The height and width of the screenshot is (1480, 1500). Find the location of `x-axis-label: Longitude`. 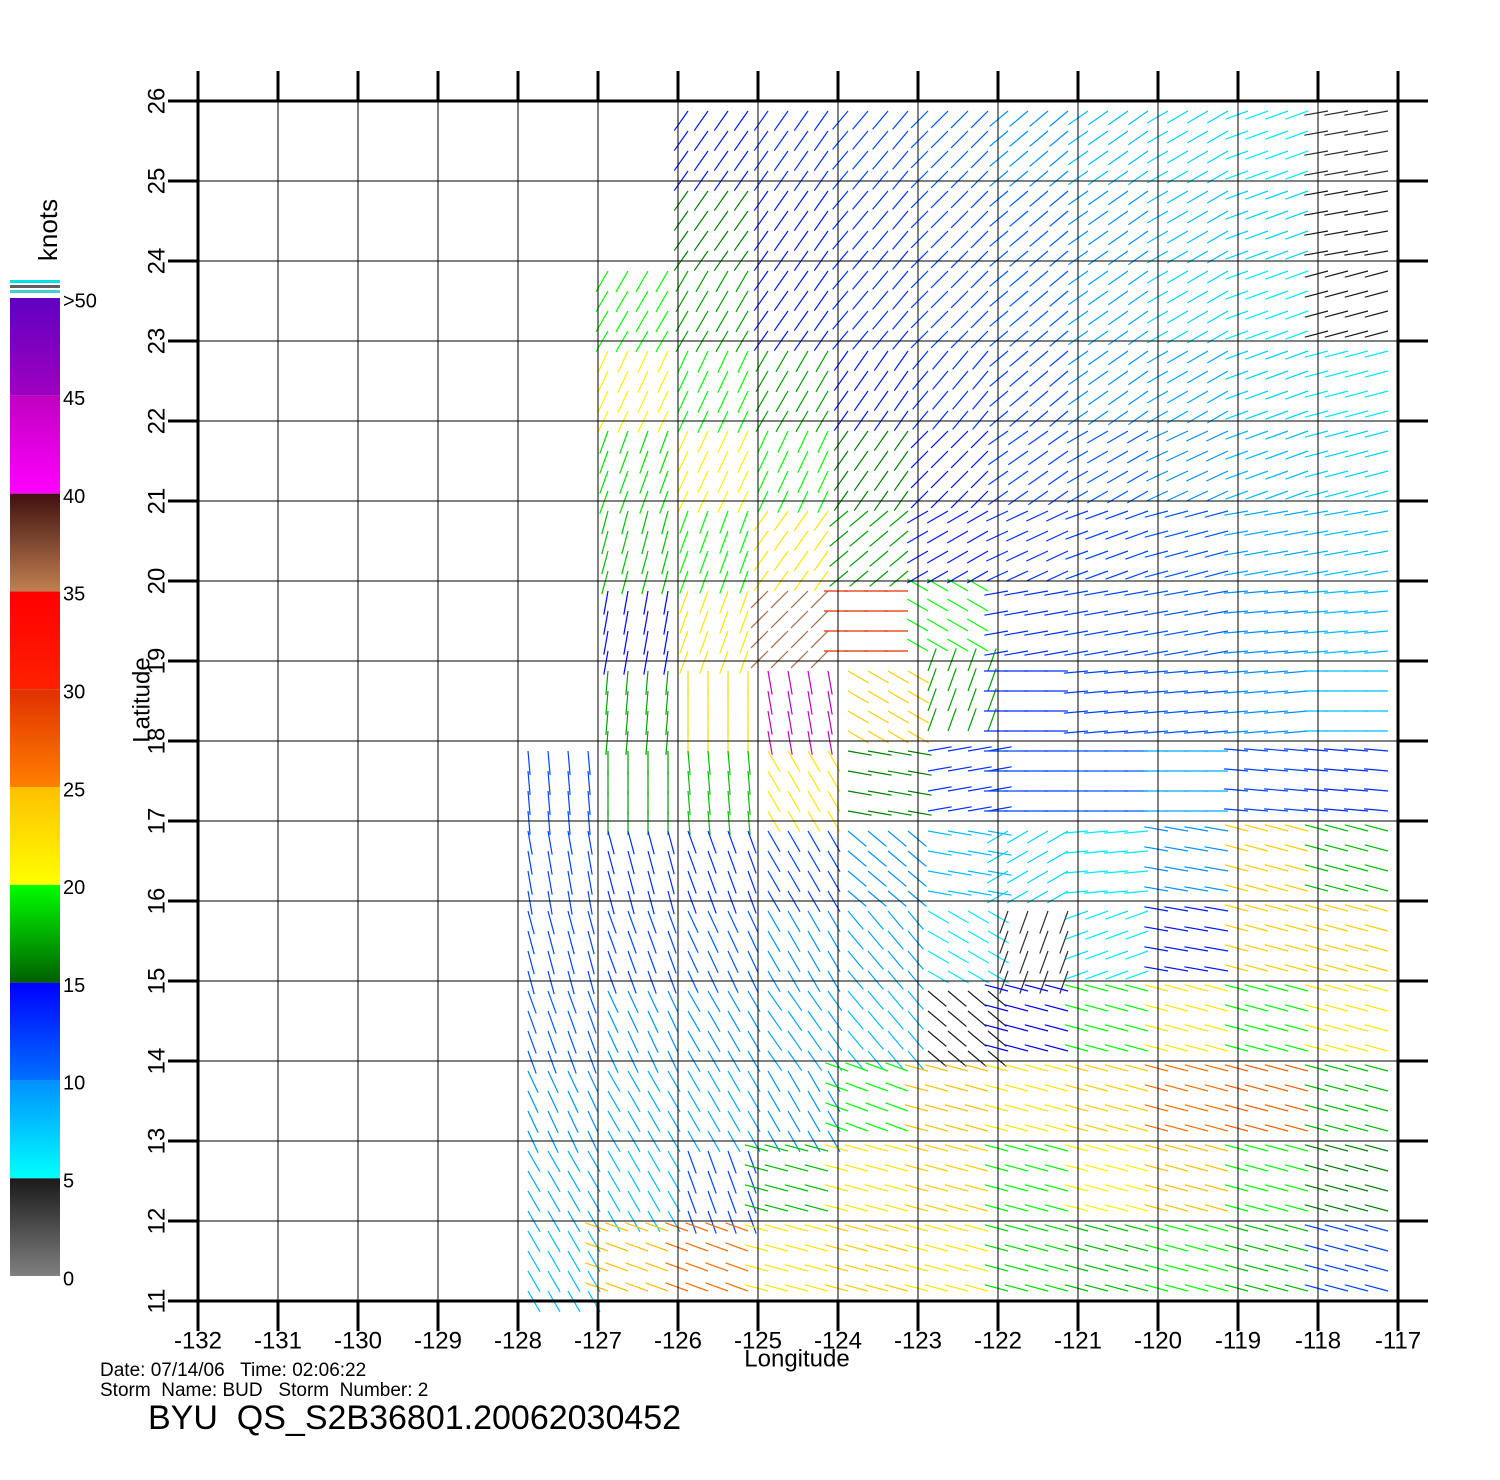

x-axis-label: Longitude is located at coordinates (796, 1358).